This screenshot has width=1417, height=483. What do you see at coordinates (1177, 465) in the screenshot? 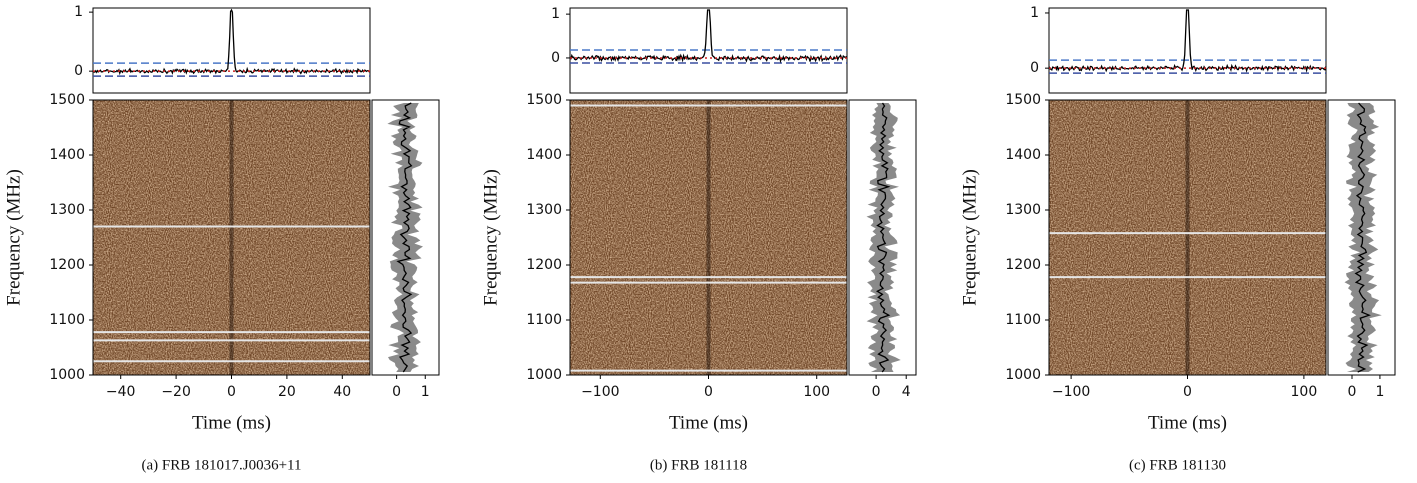
I see `caption: (c) FRB 181130` at bounding box center [1177, 465].